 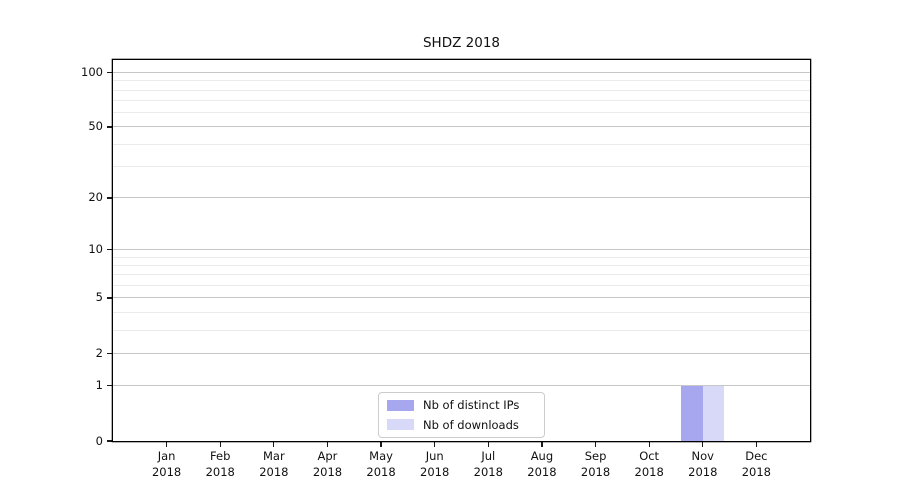 I want to click on legend-label-downloads: Nb of downloads, so click(x=471, y=424).